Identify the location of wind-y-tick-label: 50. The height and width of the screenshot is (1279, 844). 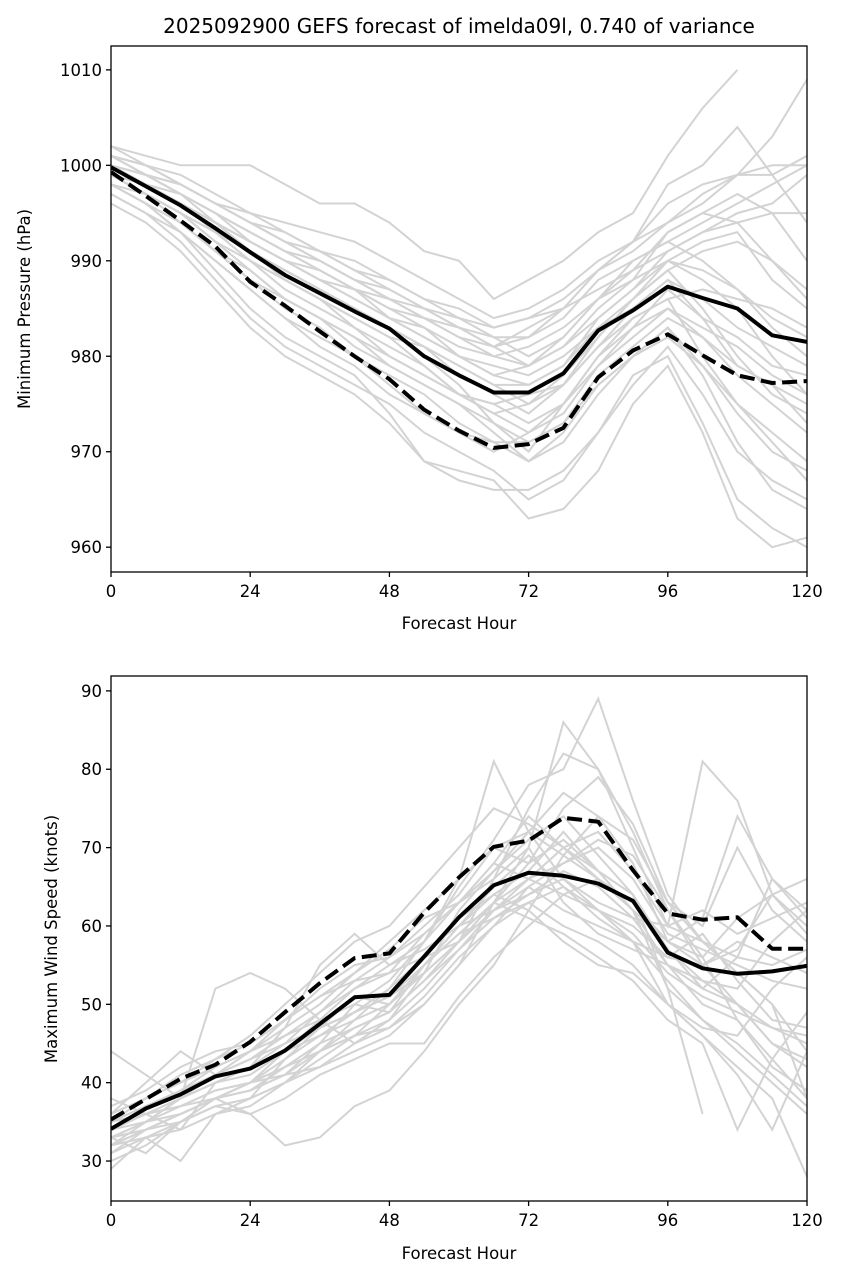
(91, 1004).